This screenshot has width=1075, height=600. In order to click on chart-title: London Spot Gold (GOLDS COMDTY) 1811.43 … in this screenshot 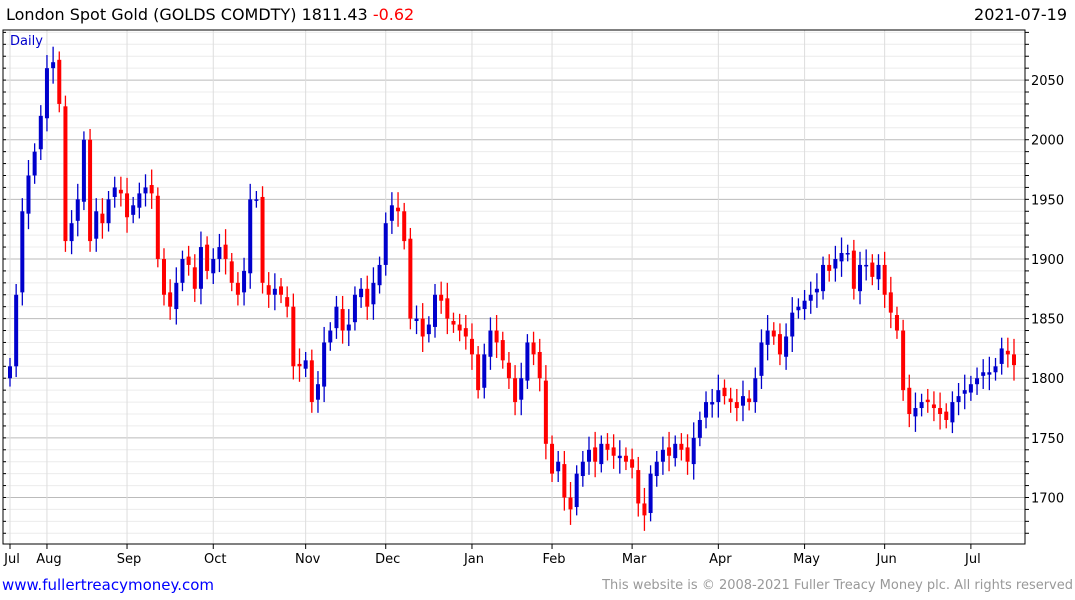, I will do `click(210, 14)`.